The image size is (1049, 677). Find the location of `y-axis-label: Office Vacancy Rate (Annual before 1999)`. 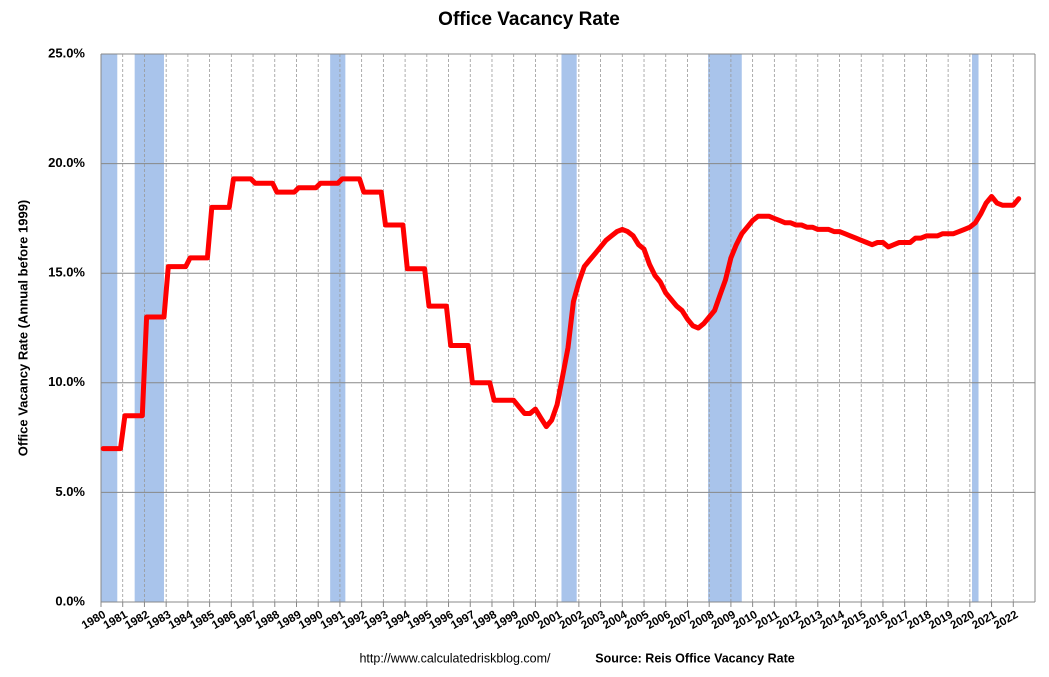

y-axis-label: Office Vacancy Rate (Annual before 1999) is located at coordinates (22, 328).